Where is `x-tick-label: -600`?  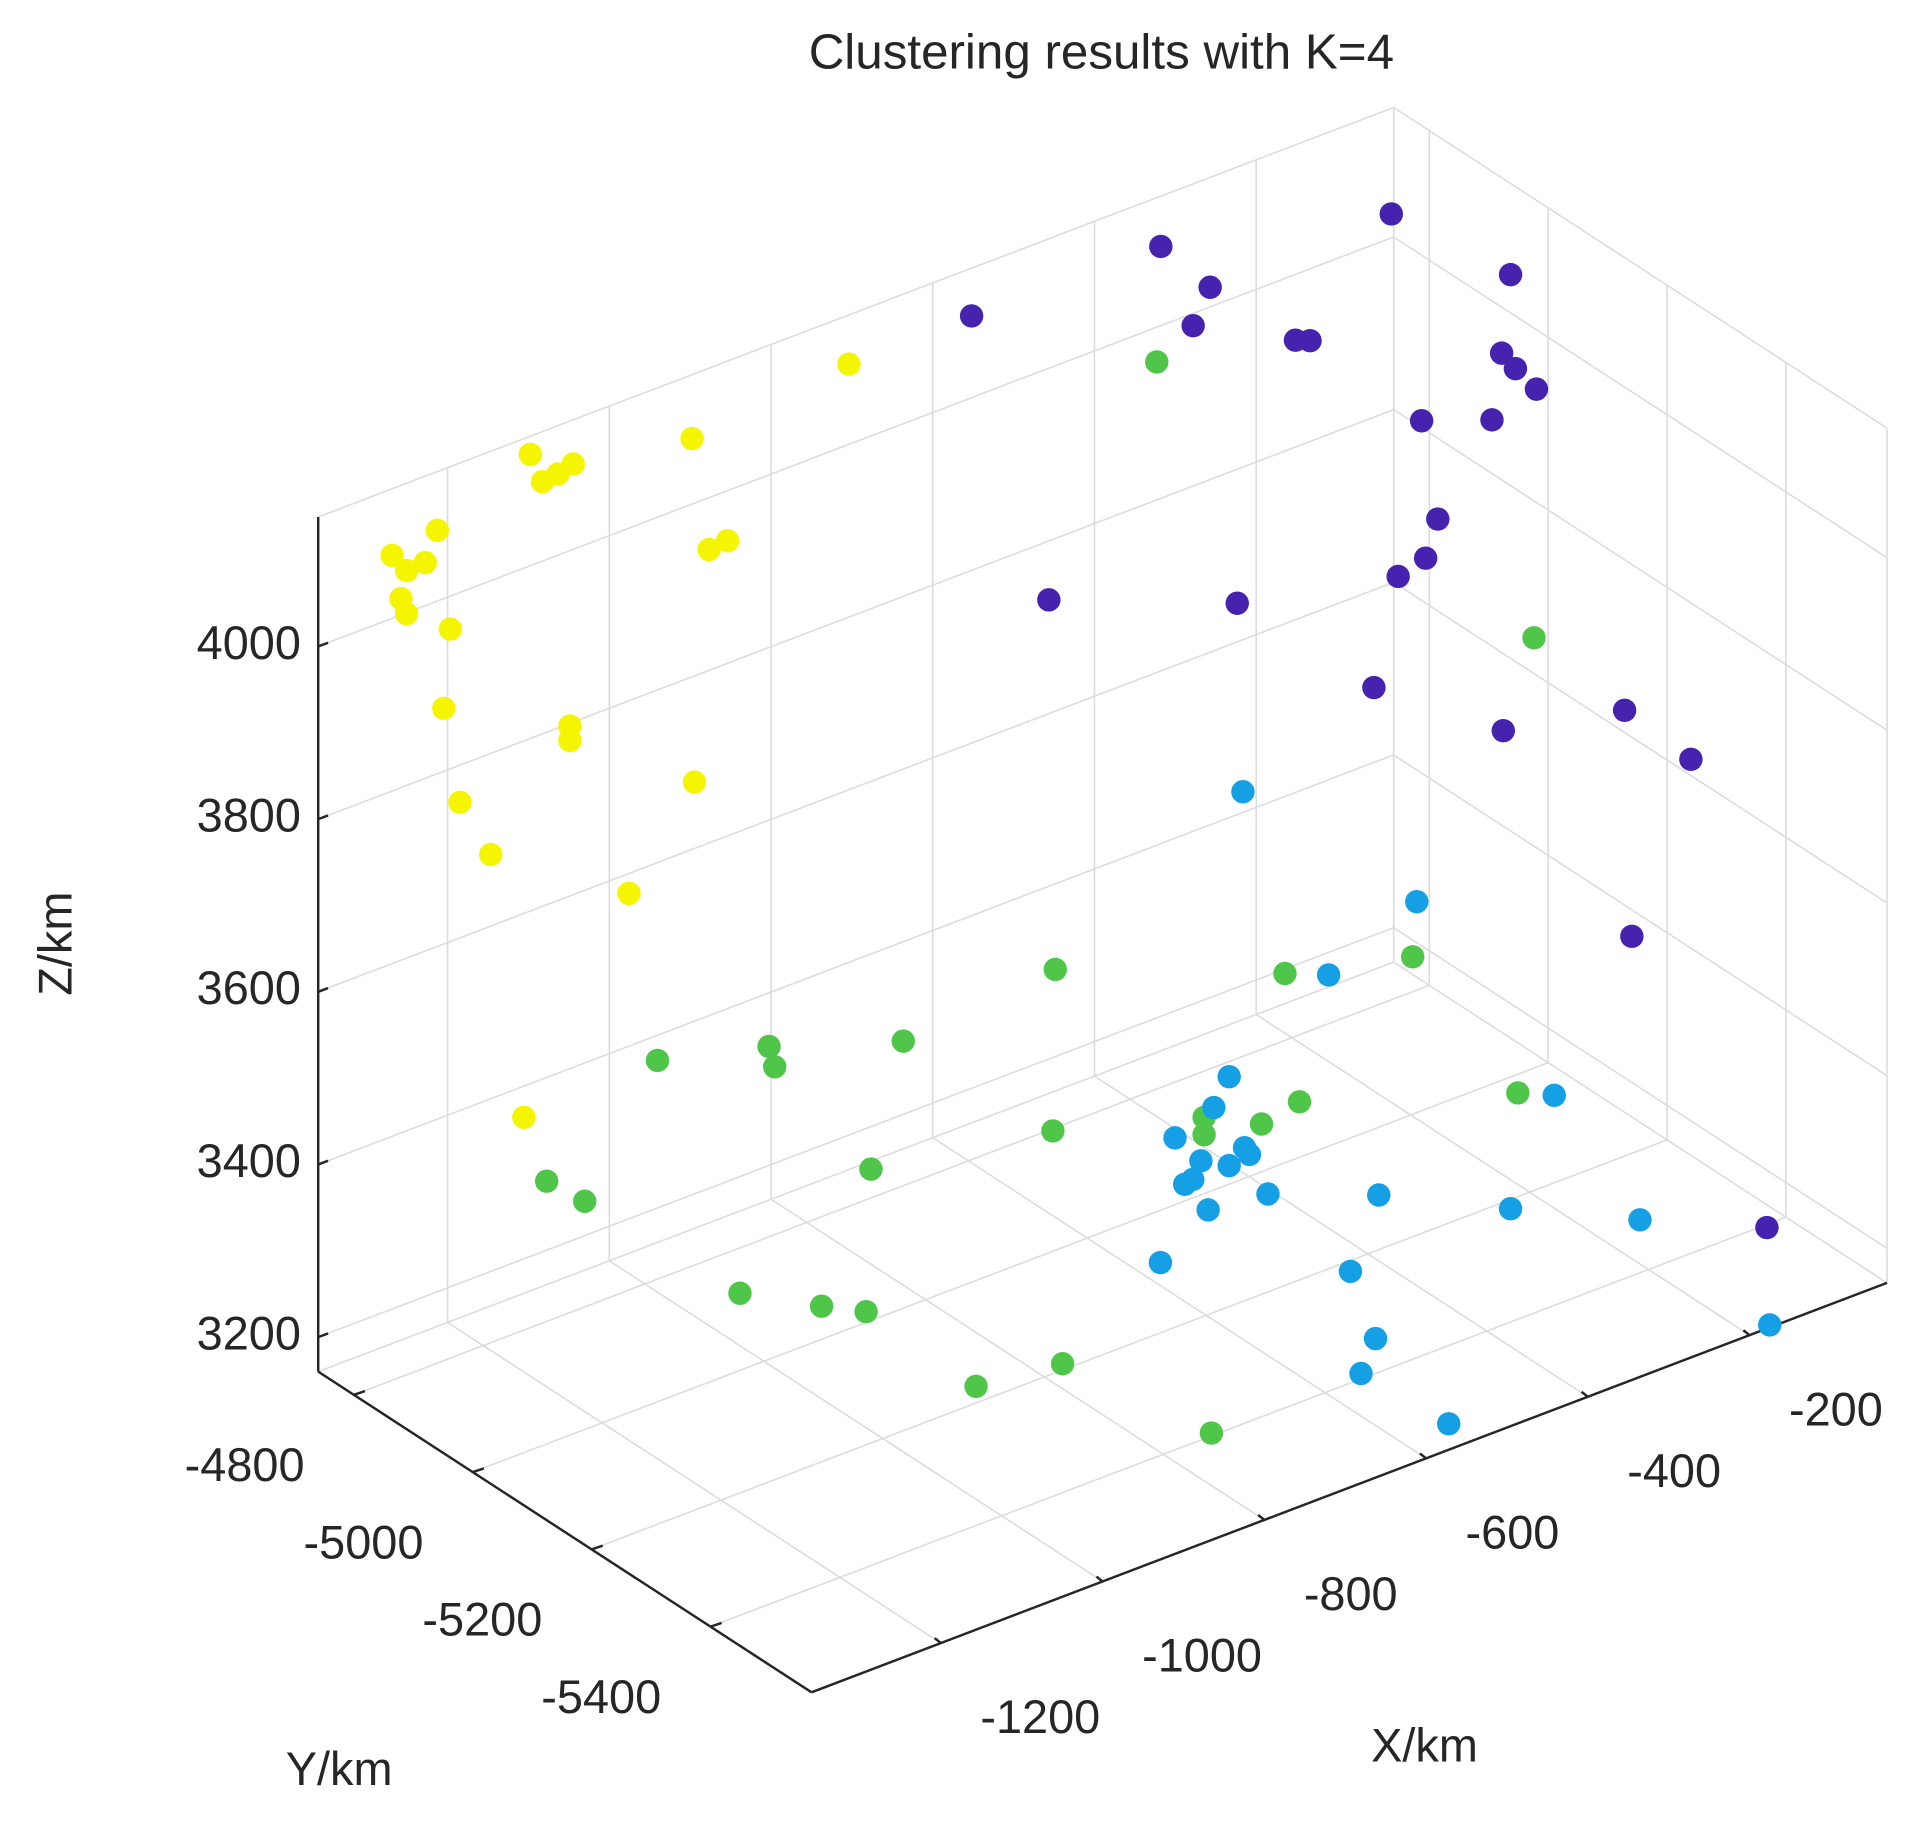 x-tick-label: -600 is located at coordinates (1513, 1532).